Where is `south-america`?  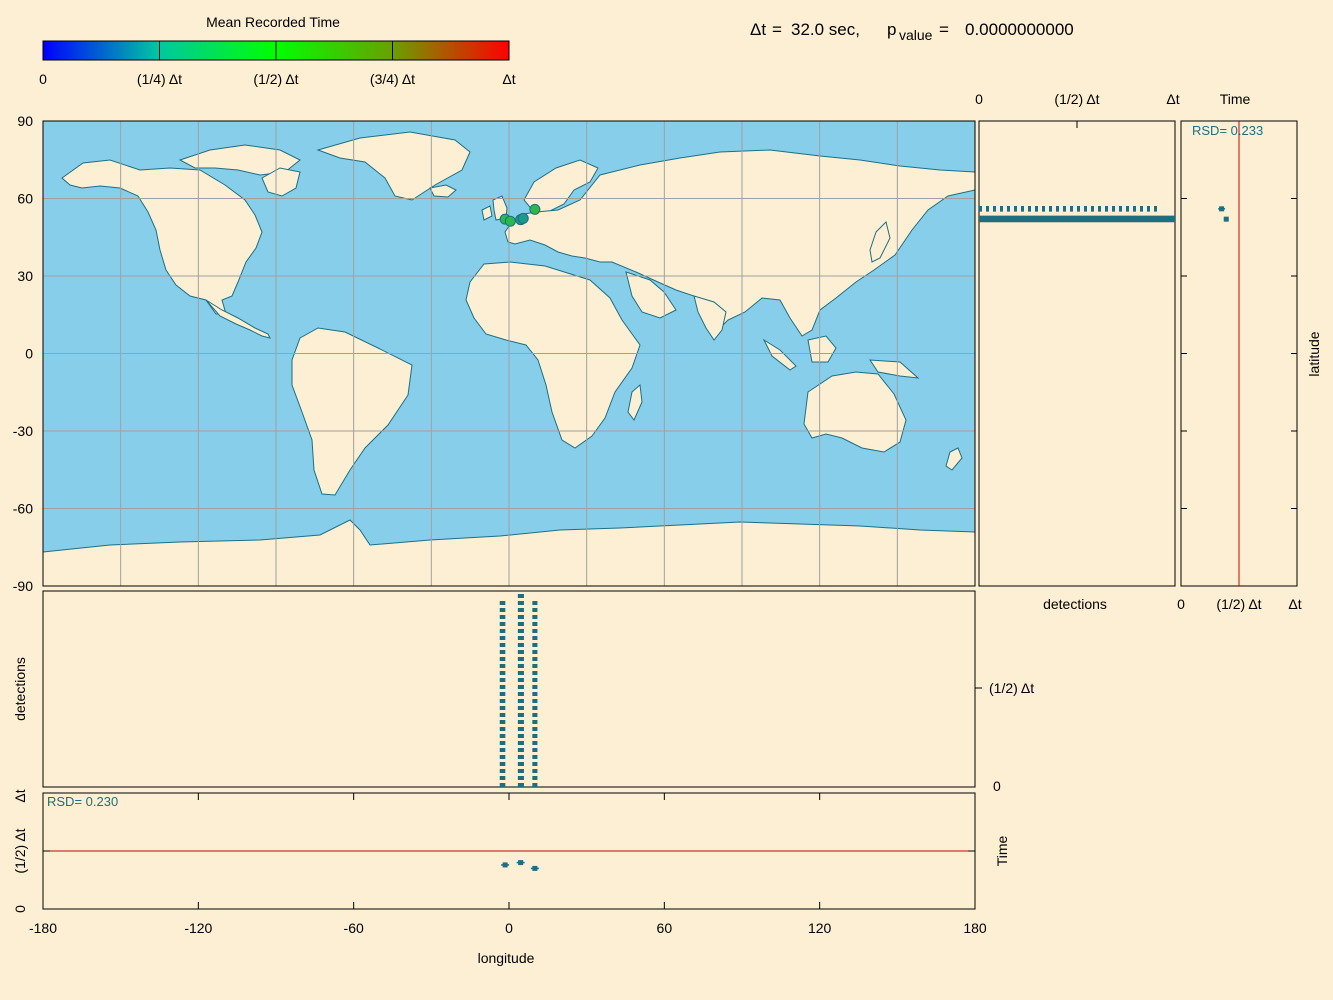
south-america is located at coordinates (352, 411).